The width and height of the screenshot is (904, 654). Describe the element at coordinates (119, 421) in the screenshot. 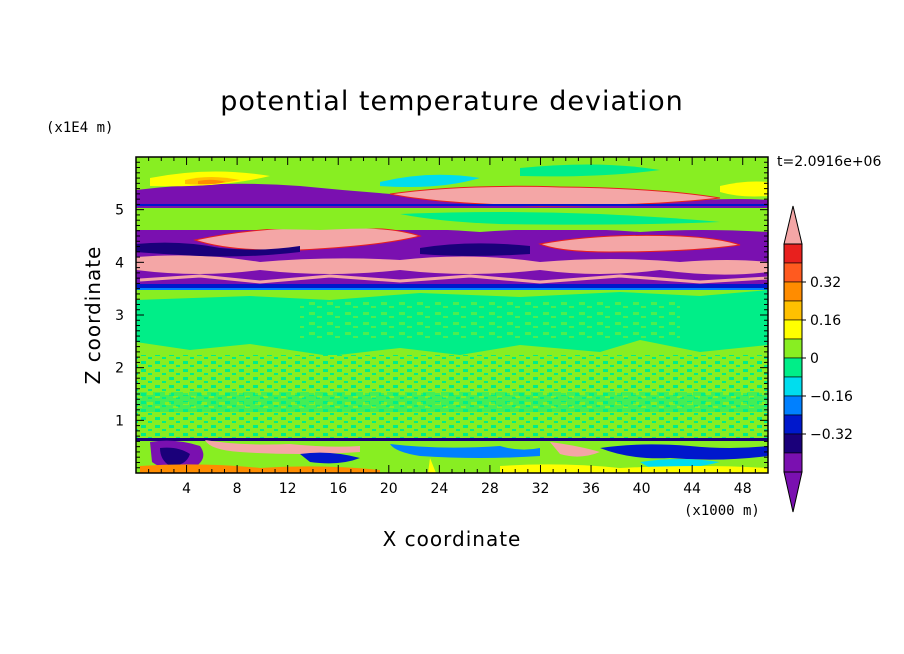

I see `y-tick-label: 1` at that location.